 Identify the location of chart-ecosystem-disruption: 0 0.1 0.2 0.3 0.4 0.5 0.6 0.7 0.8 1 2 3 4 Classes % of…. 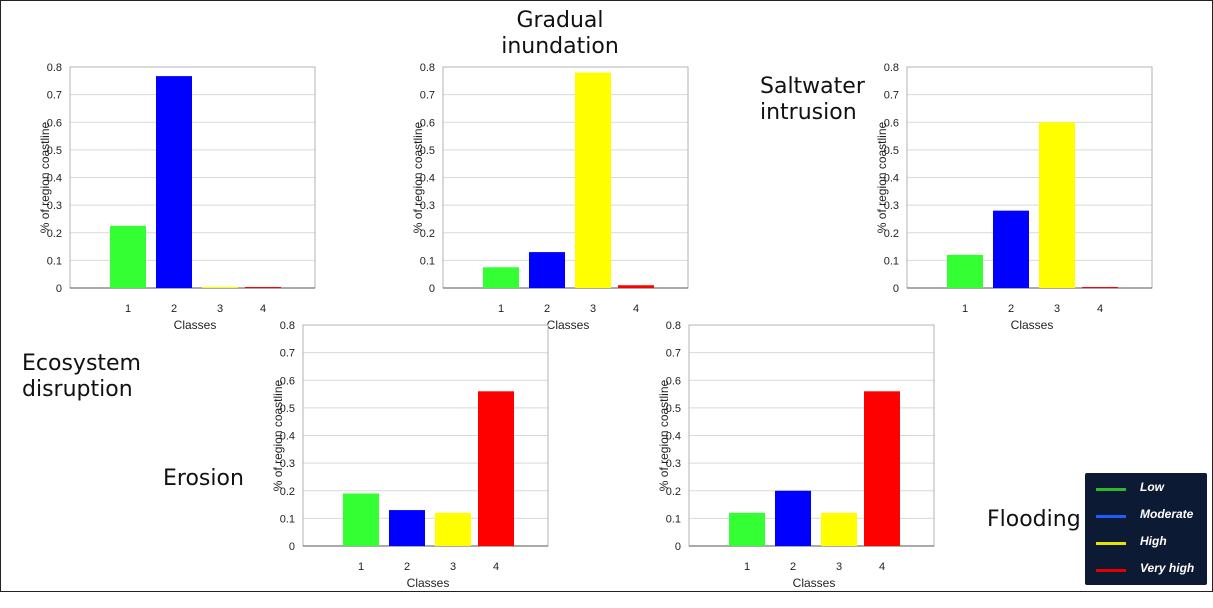
(177, 197).